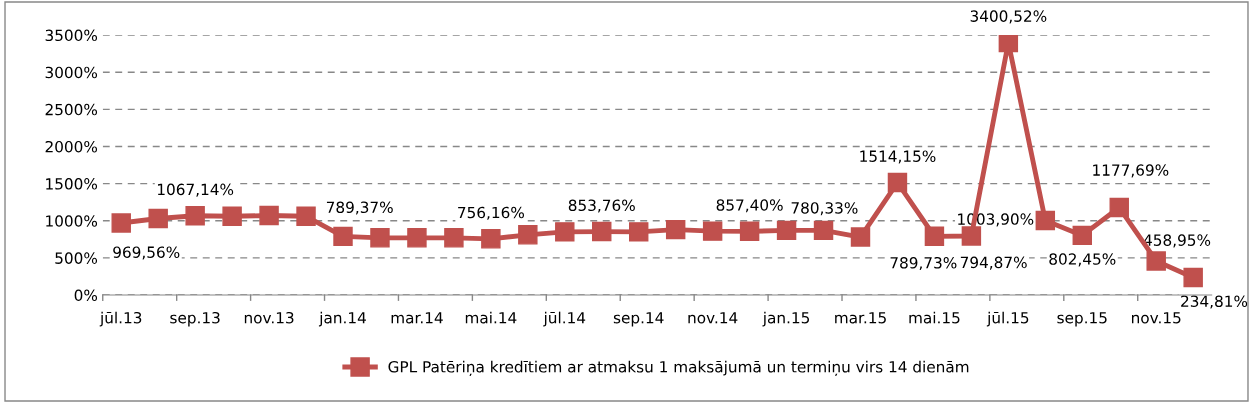 This screenshot has width=1253, height=403. What do you see at coordinates (269, 317) in the screenshot?
I see `x-tick-label: nov.13` at bounding box center [269, 317].